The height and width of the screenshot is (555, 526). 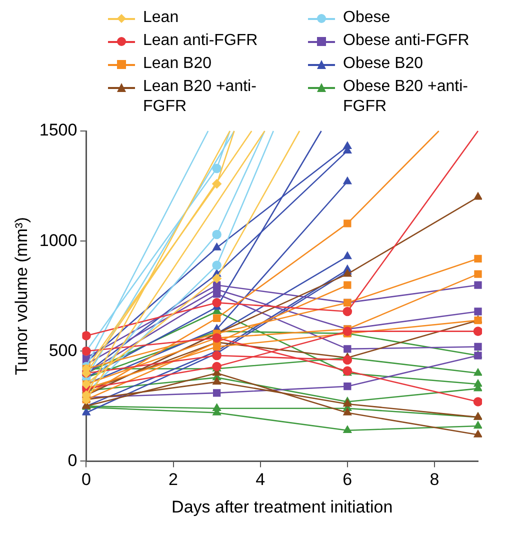 What do you see at coordinates (73, 460) in the screenshot?
I see `y-tick-label: 0` at bounding box center [73, 460].